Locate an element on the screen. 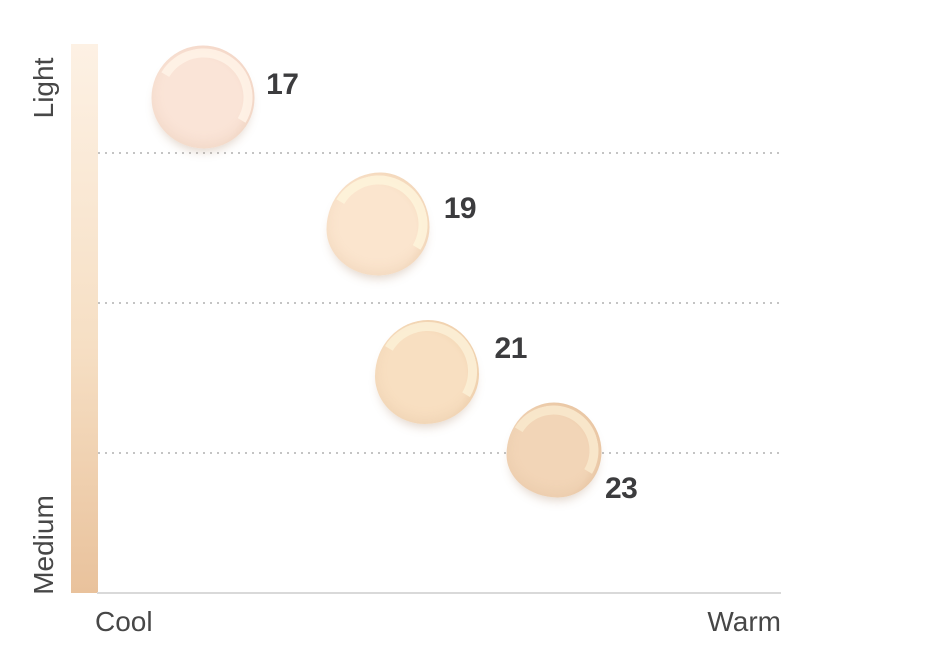 This screenshot has height=667, width=931. x-axis-label-warm: Warm is located at coordinates (744, 621).